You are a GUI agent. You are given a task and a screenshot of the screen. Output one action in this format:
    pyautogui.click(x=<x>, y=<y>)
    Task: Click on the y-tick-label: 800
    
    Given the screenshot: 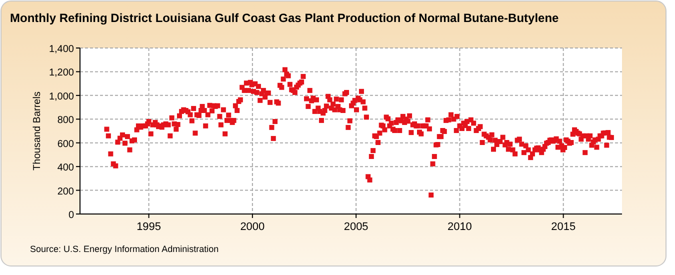 What is the action you would take?
    pyautogui.click(x=65, y=120)
    